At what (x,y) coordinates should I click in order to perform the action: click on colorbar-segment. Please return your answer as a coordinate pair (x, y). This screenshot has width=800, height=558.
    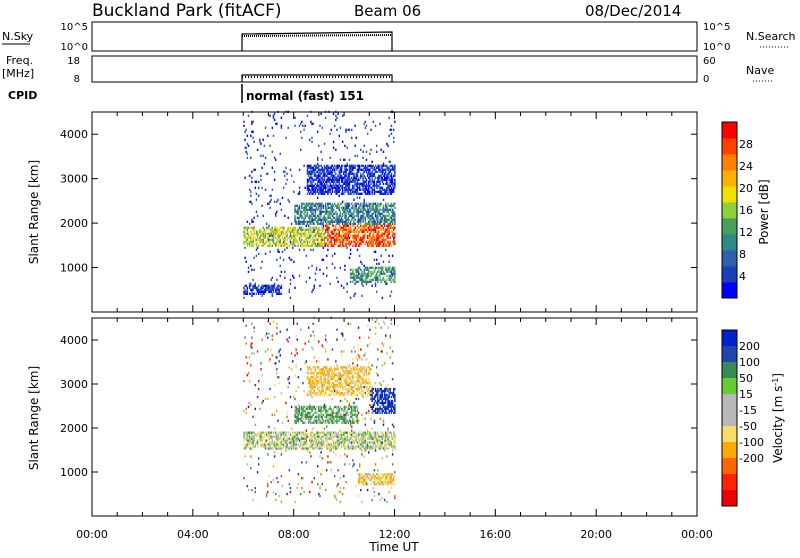
    Looking at the image, I should click on (729, 258).